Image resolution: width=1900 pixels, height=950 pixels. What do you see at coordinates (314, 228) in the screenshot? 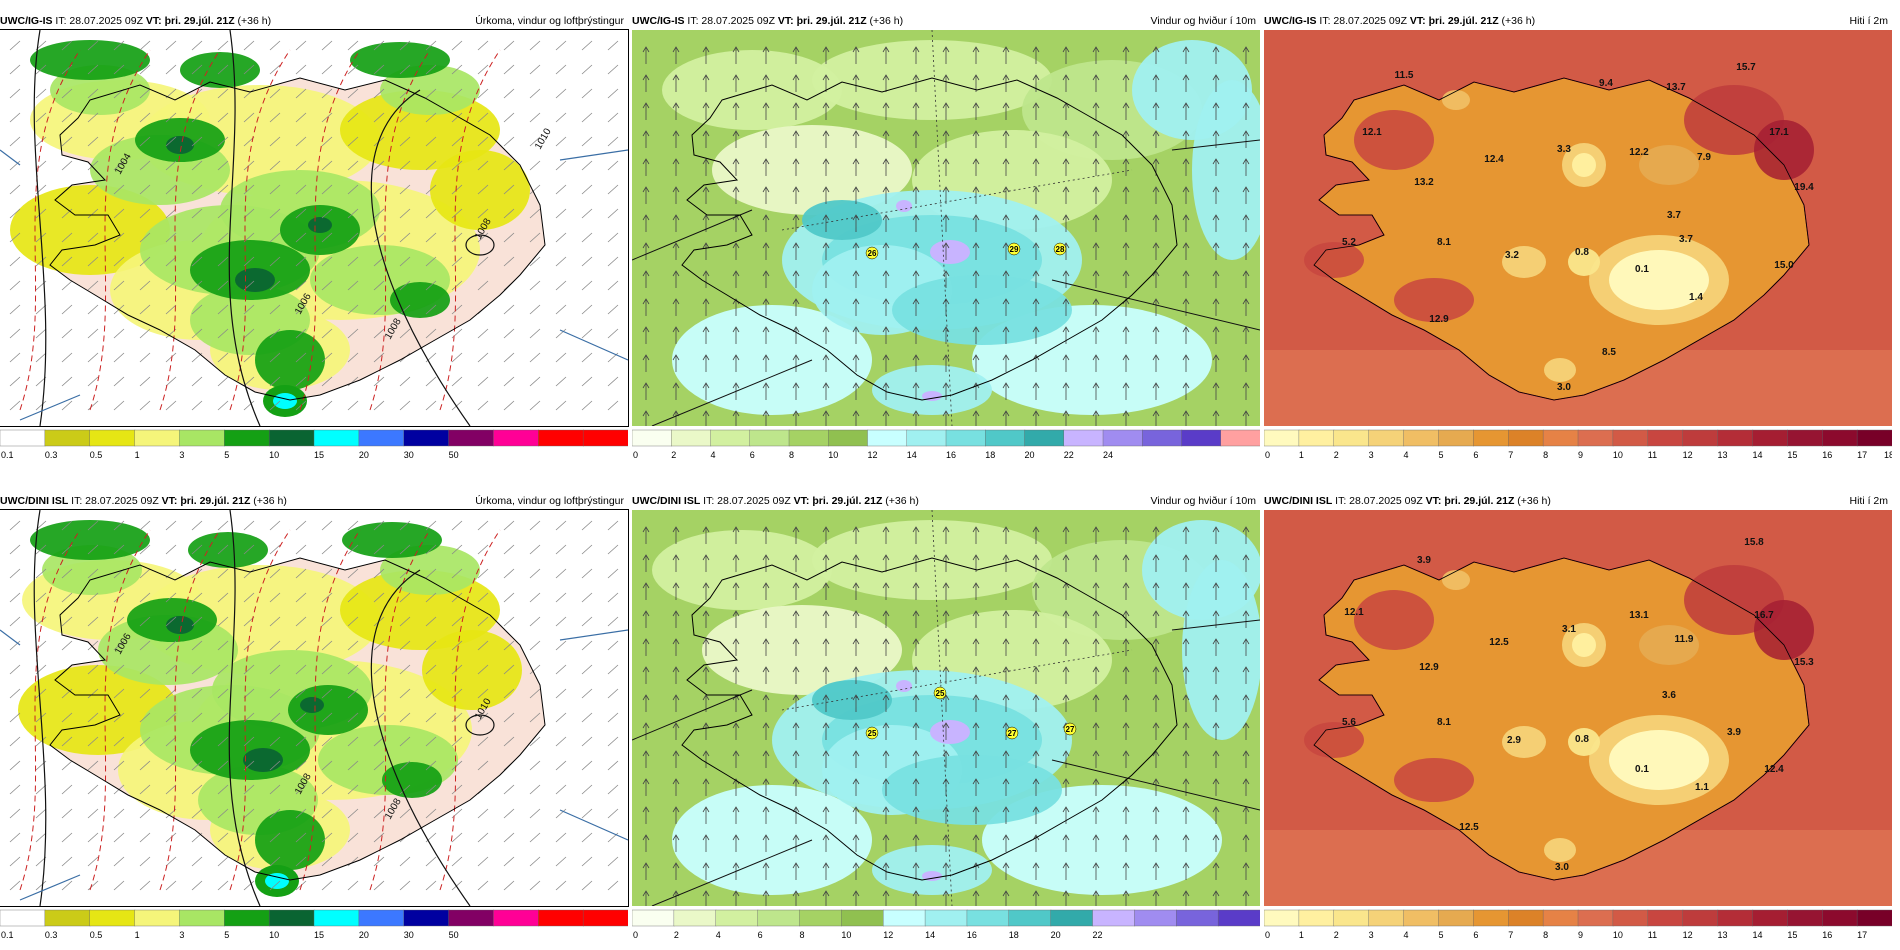
I see `map-area: 1004 1006 1008 1008 1010` at bounding box center [314, 228].